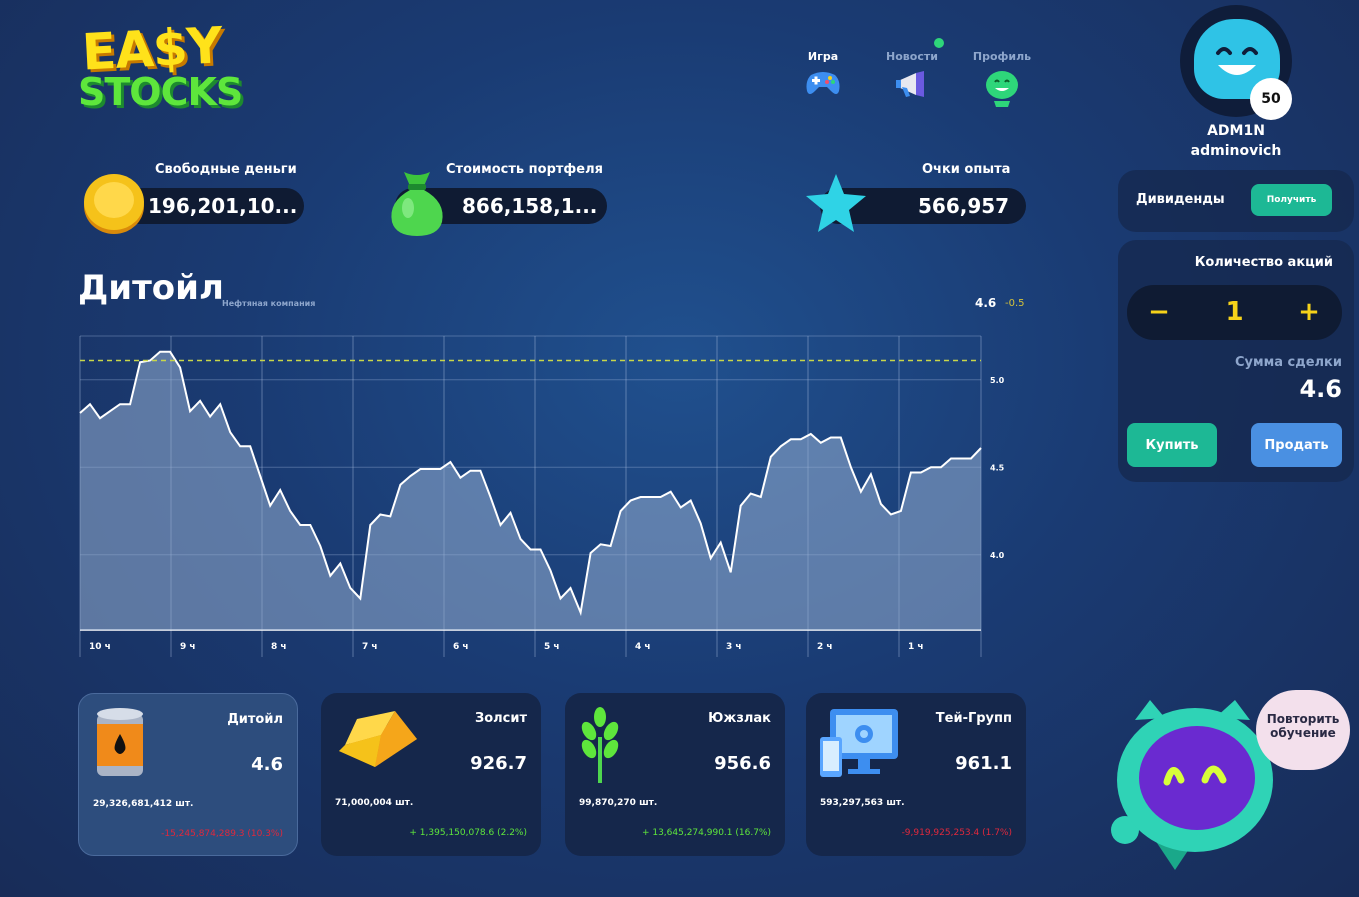 The image size is (1359, 897). I want to click on x-tick-label: 6 ч, so click(461, 647).